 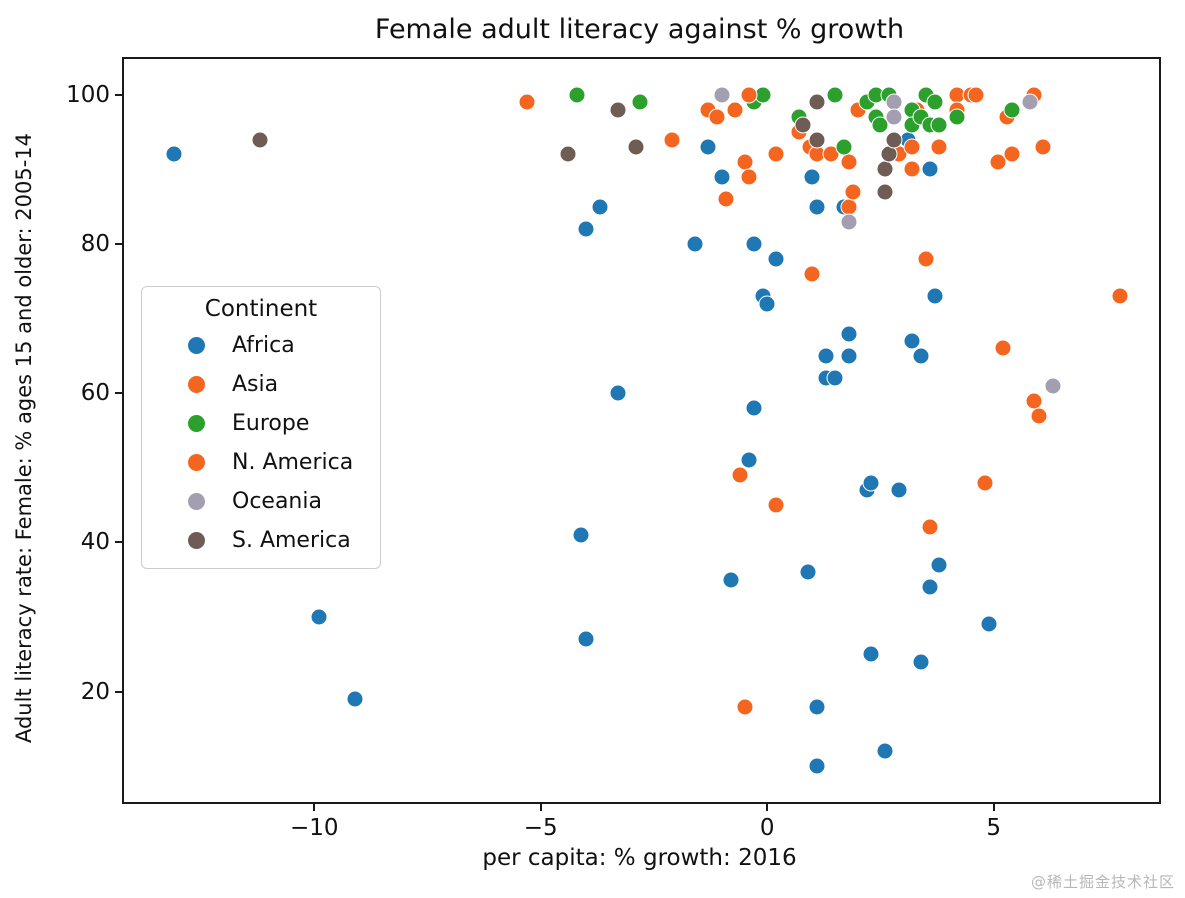 I want to click on legend-item-oceania: Oceania, so click(x=261, y=501).